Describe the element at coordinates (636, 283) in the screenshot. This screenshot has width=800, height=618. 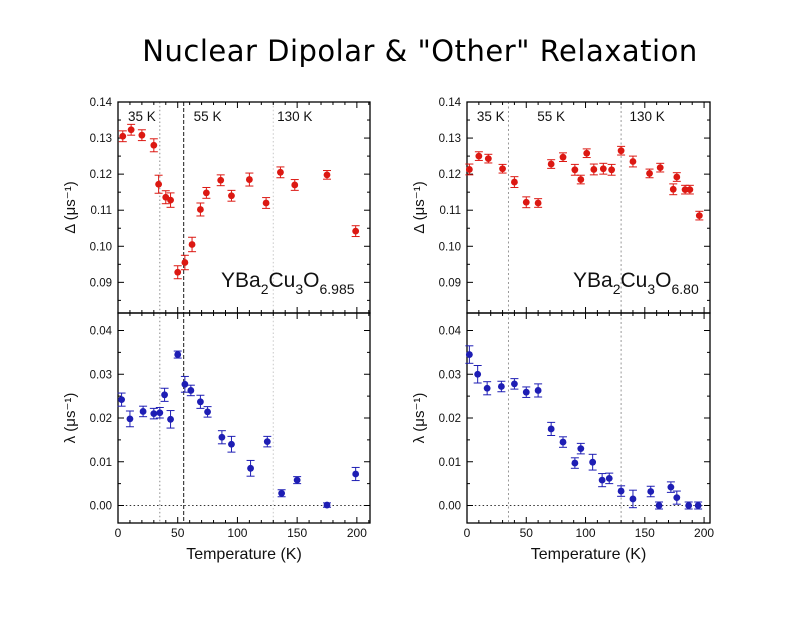
I see `compound-formula: YBa2Cu3O6.80` at that location.